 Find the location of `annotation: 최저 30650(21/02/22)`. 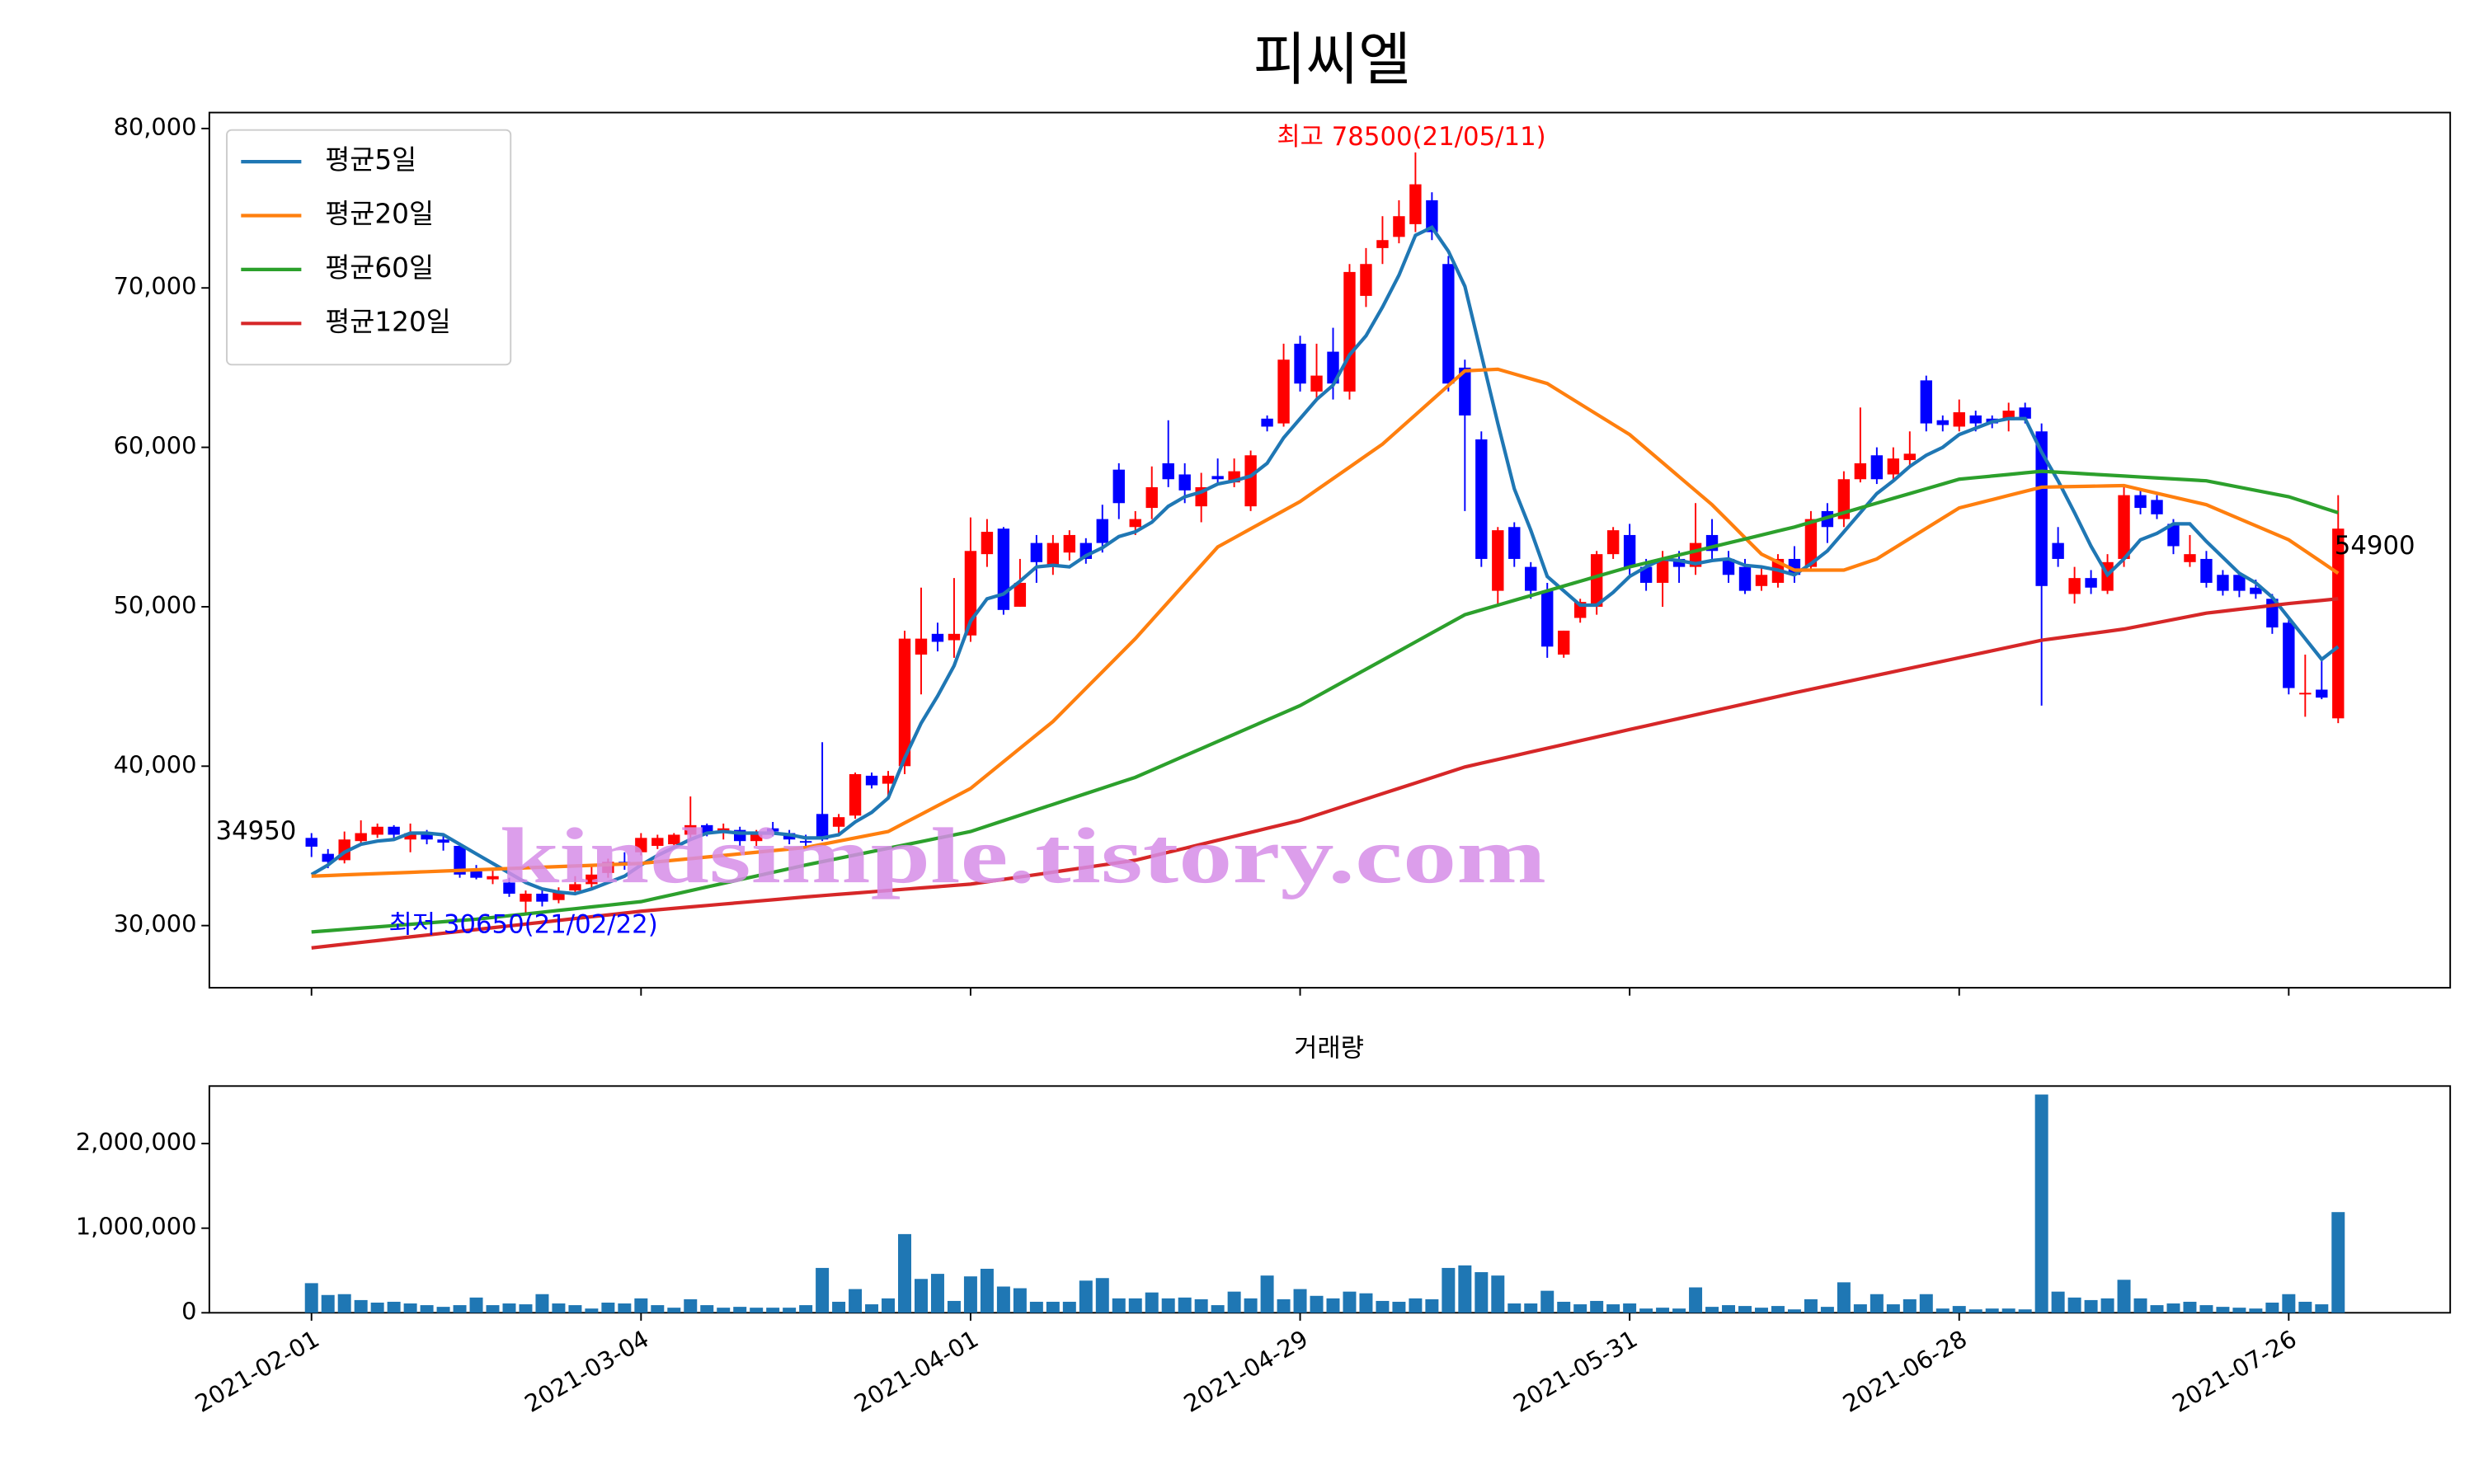

annotation: 최저 30650(21/02/22) is located at coordinates (522, 925).